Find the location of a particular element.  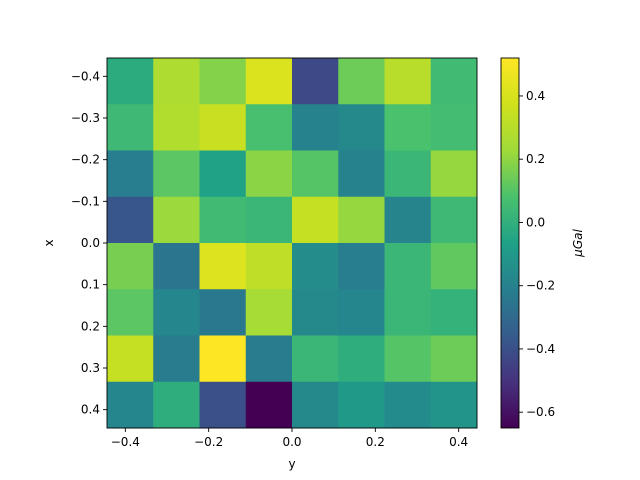

colorbar-tick-label: 0.2 is located at coordinates (535, 159).